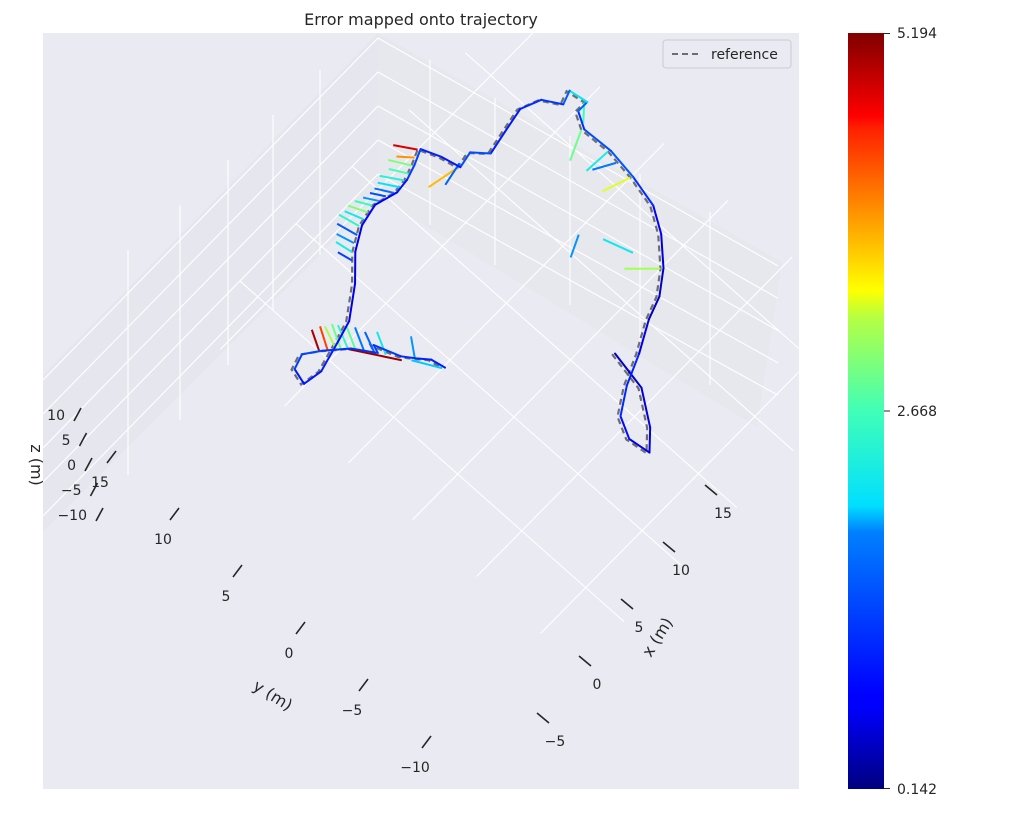  I want to click on z-tick-label: −5, so click(71, 491).